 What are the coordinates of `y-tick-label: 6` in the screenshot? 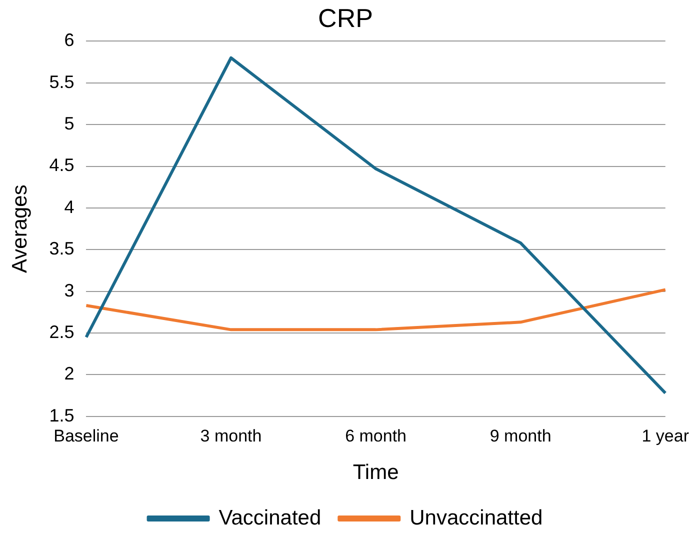 It's located at (69, 40).